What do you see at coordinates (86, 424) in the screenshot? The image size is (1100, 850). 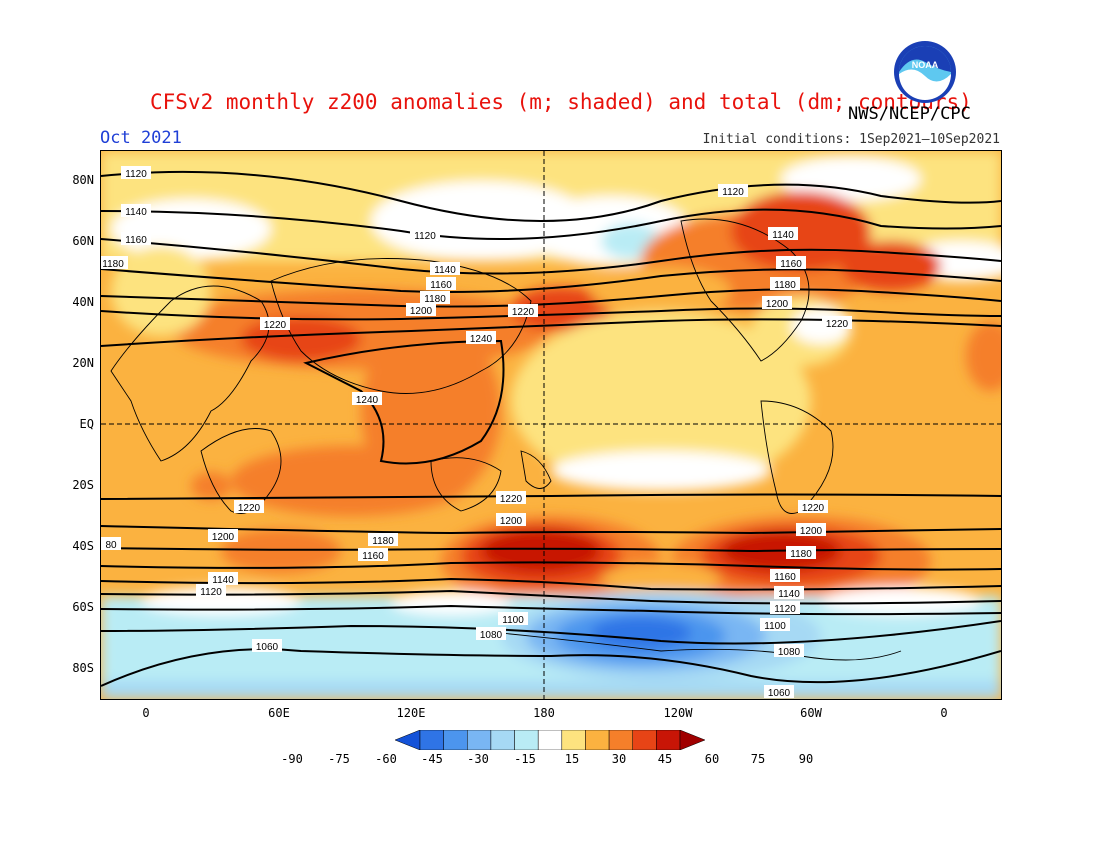 I see `lat-label: EQ` at bounding box center [86, 424].